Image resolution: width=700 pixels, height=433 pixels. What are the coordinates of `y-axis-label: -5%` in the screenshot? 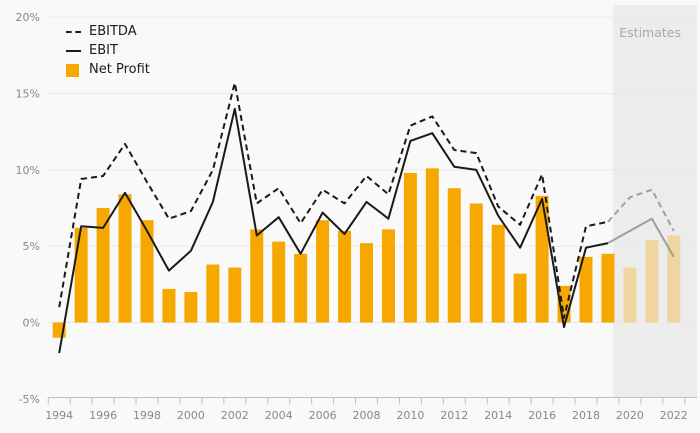 It's located at (29, 399).